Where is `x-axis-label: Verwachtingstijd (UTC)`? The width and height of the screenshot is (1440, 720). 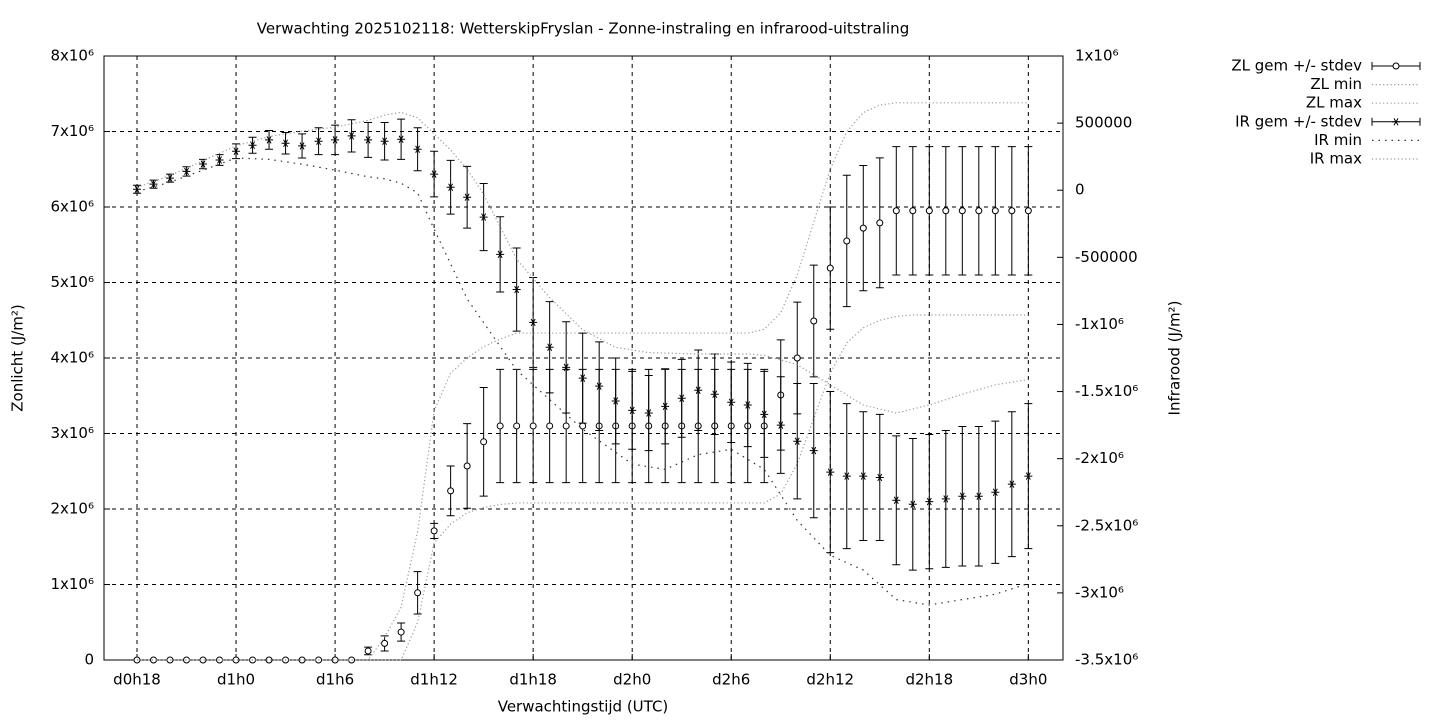 x-axis-label: Verwachtingstijd (UTC) is located at coordinates (583, 707).